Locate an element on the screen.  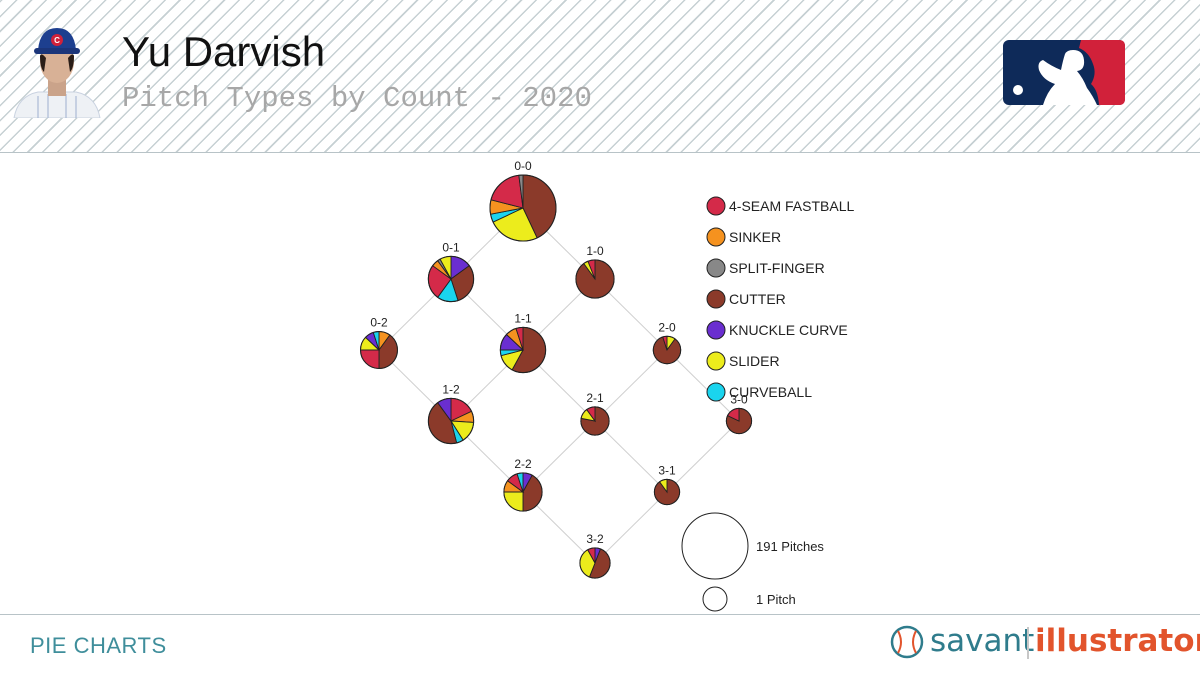
pie-2-1: 2-1 is located at coordinates (595, 413).